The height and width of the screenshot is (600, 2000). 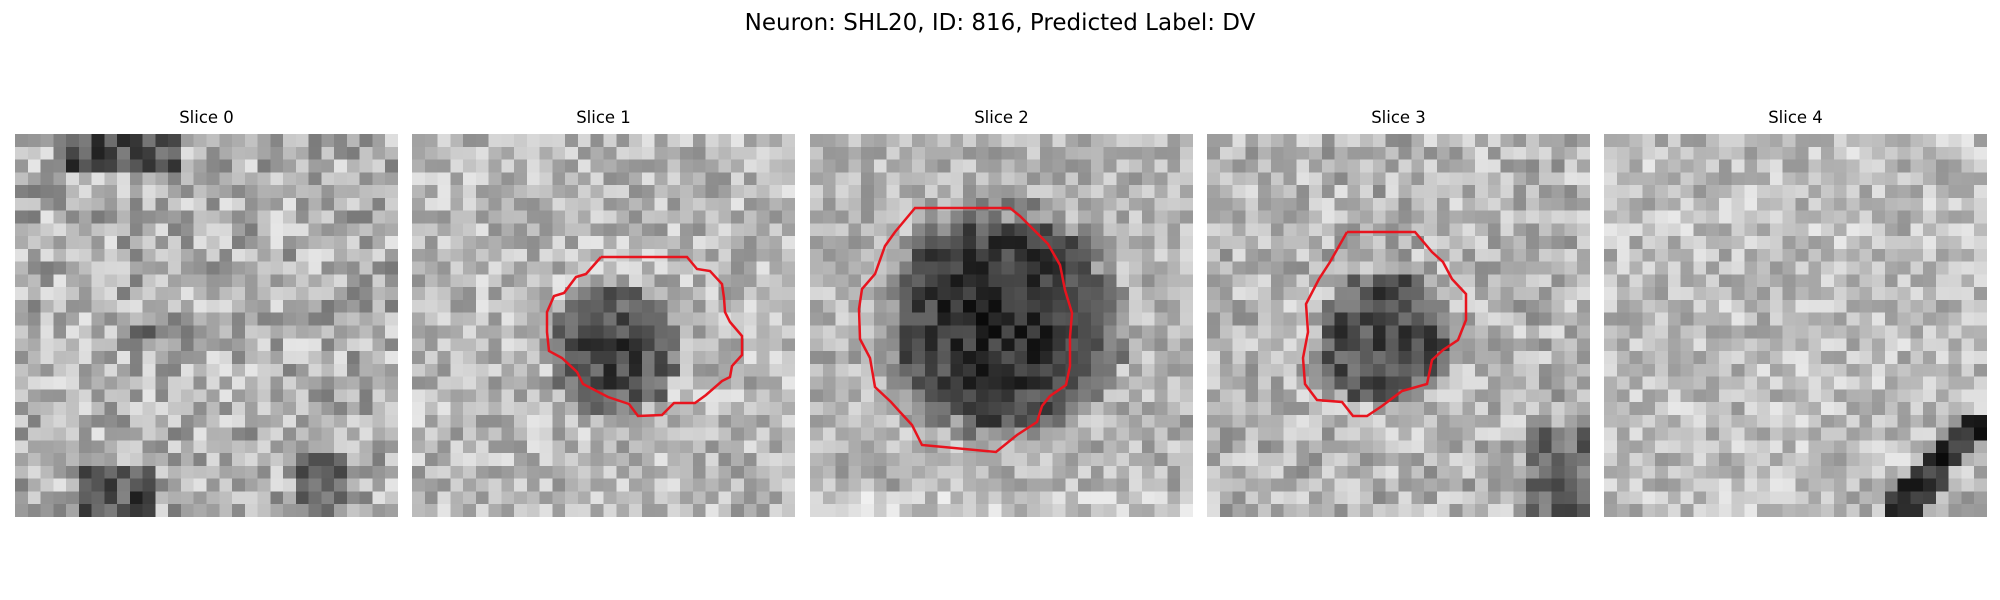 What do you see at coordinates (1795, 117) in the screenshot?
I see `slice-title: Slice 4` at bounding box center [1795, 117].